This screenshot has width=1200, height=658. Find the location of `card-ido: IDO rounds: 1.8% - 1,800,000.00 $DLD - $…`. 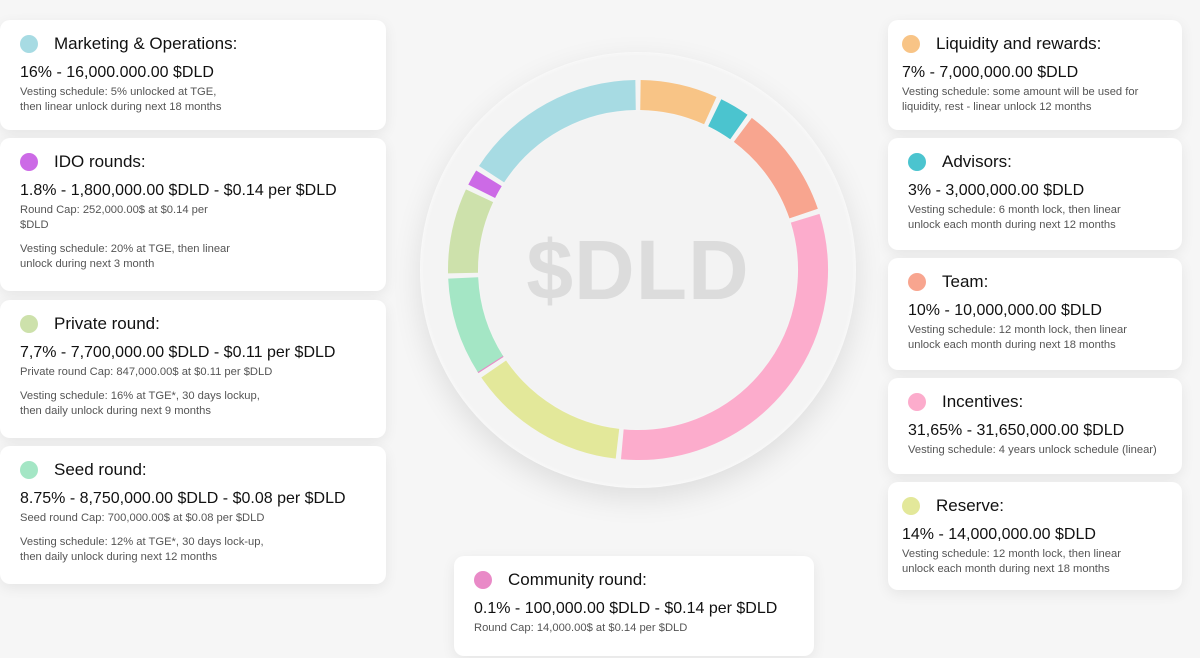

card-ido: IDO rounds: 1.8% - 1,800,000.00 $DLD - $… is located at coordinates (193, 214).